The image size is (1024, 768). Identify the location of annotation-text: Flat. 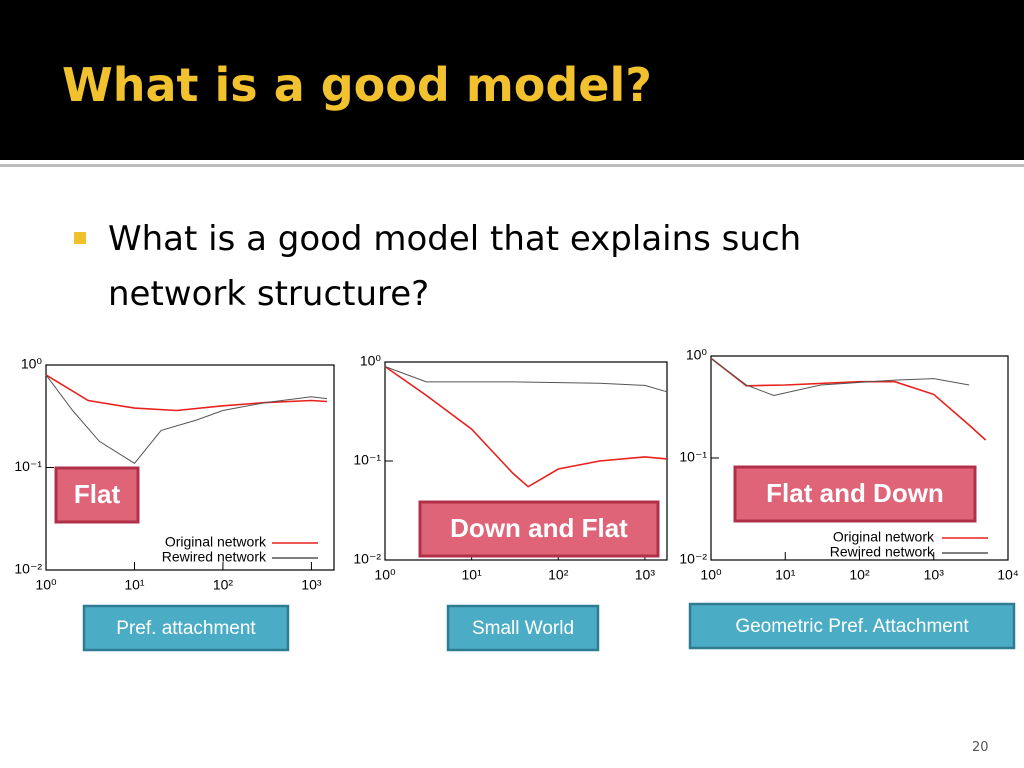
(97, 494).